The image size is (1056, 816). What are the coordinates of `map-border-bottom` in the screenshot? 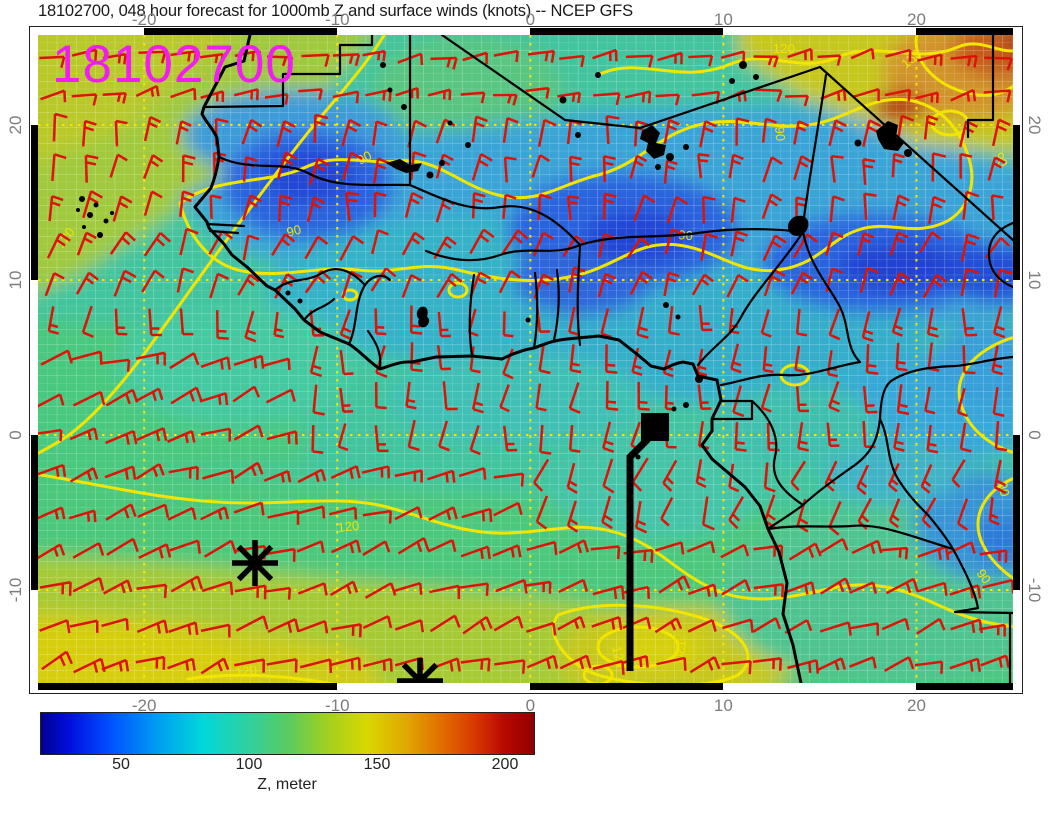 It's located at (525, 686).